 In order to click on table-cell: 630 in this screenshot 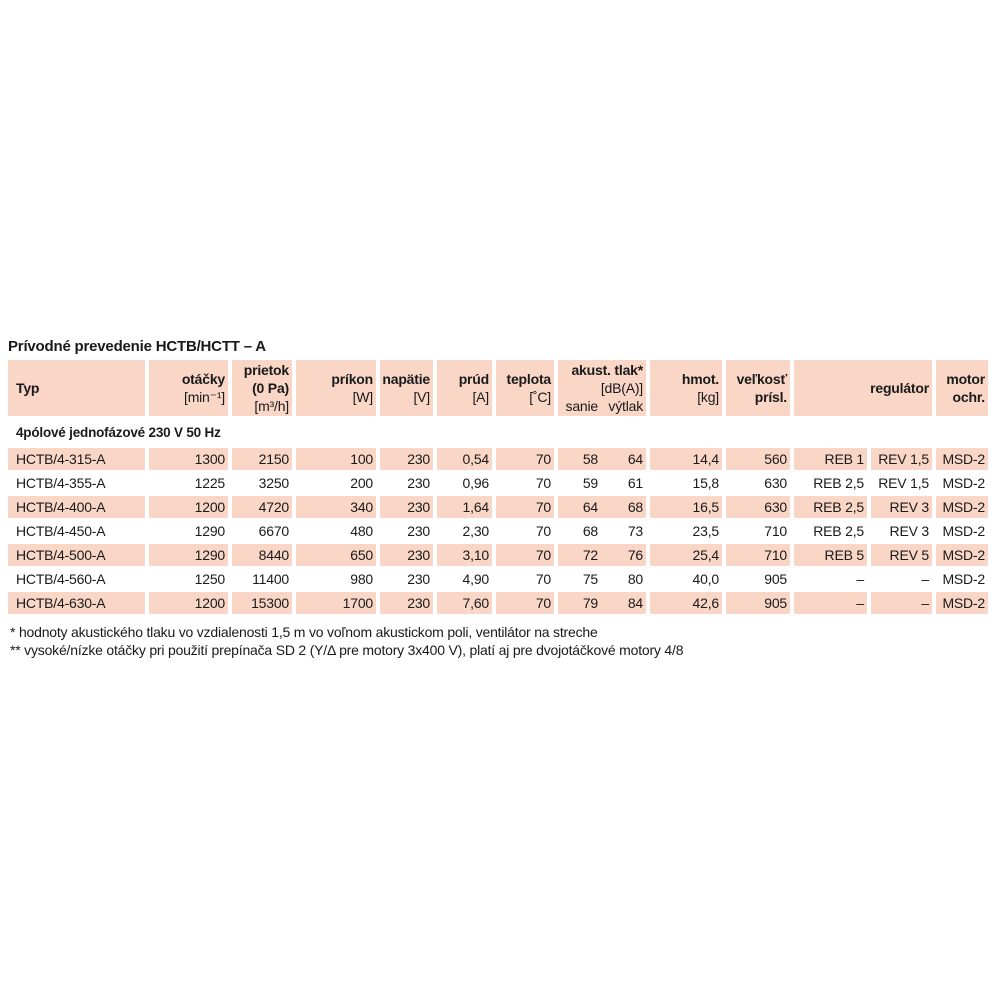, I will do `click(775, 483)`.